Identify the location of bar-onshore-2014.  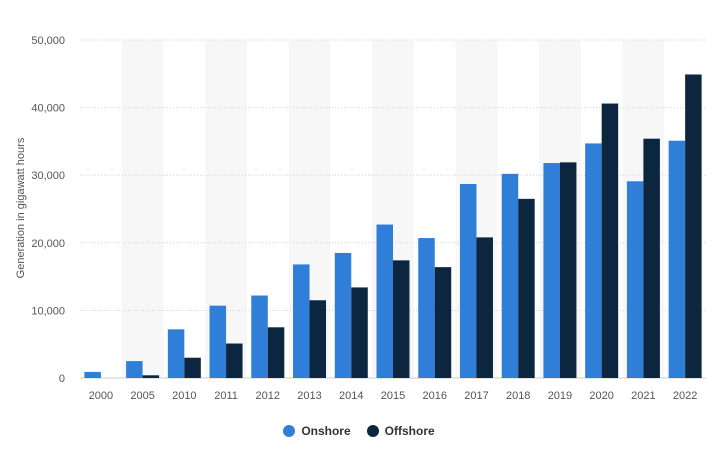
(343, 315).